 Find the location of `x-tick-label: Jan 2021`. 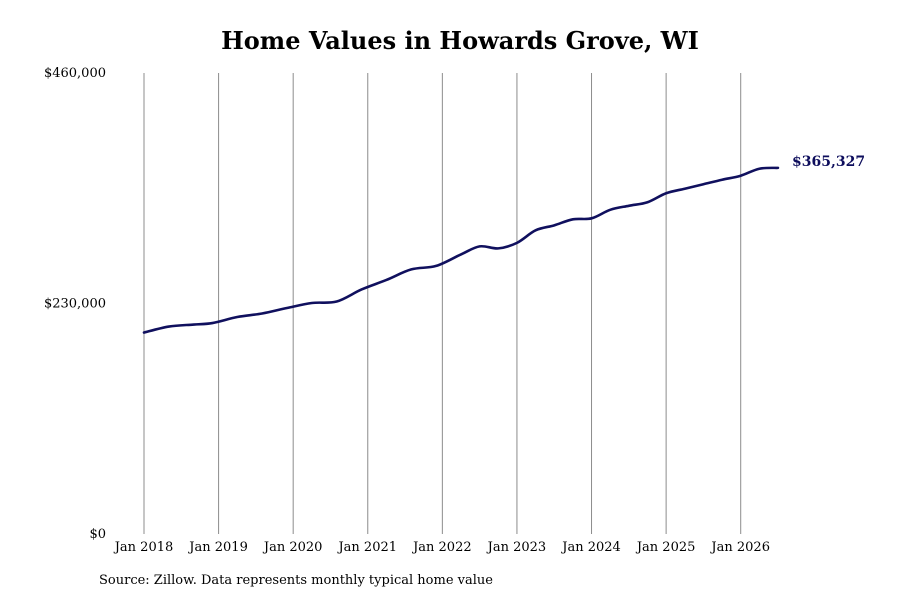

x-tick-label: Jan 2021 is located at coordinates (366, 547).